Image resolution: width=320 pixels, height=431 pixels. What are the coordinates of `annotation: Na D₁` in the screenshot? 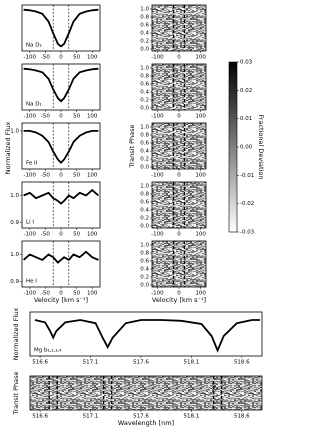 It's located at (34, 105).